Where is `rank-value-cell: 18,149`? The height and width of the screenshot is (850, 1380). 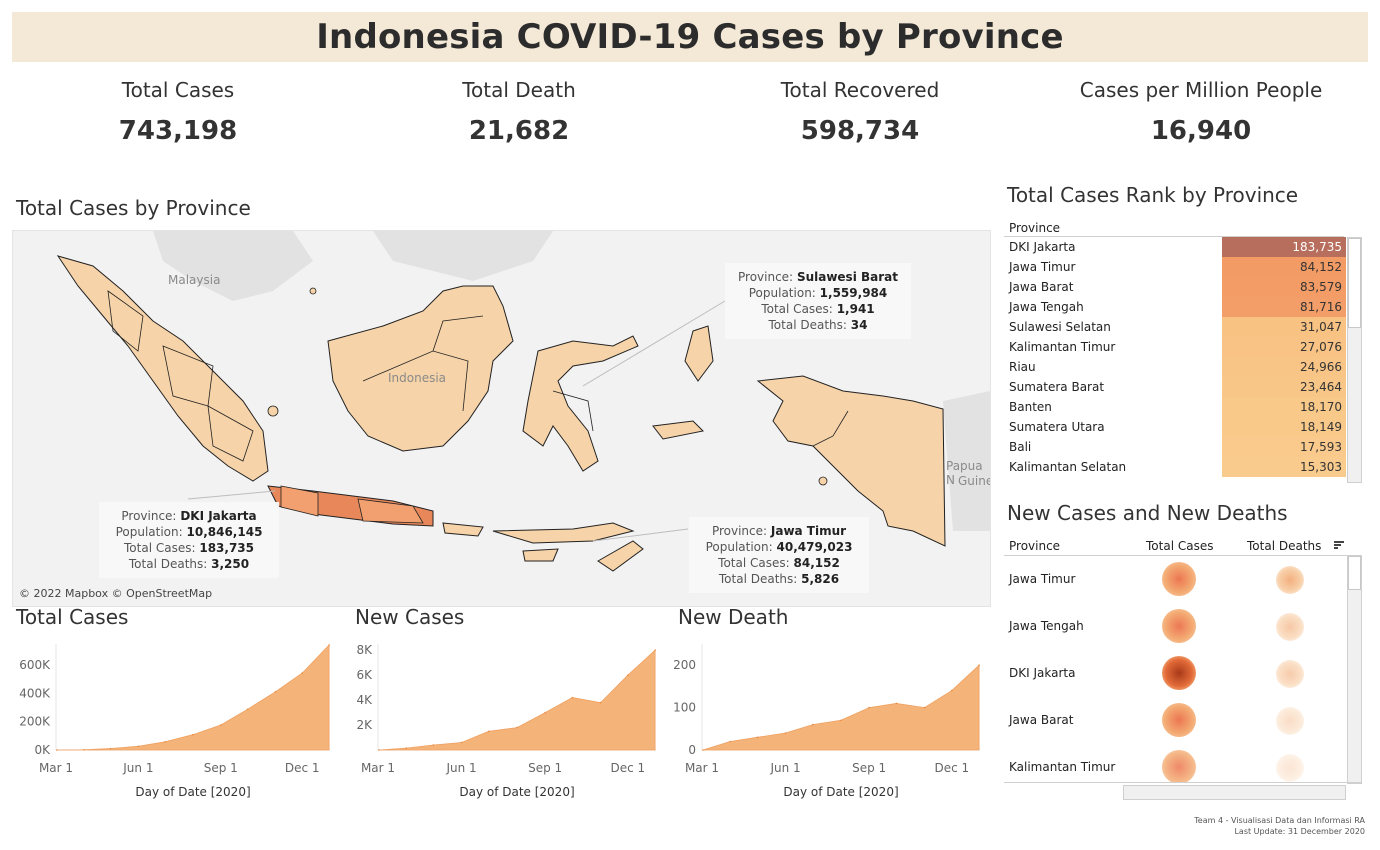
rank-value-cell: 18,149 is located at coordinates (1284, 427).